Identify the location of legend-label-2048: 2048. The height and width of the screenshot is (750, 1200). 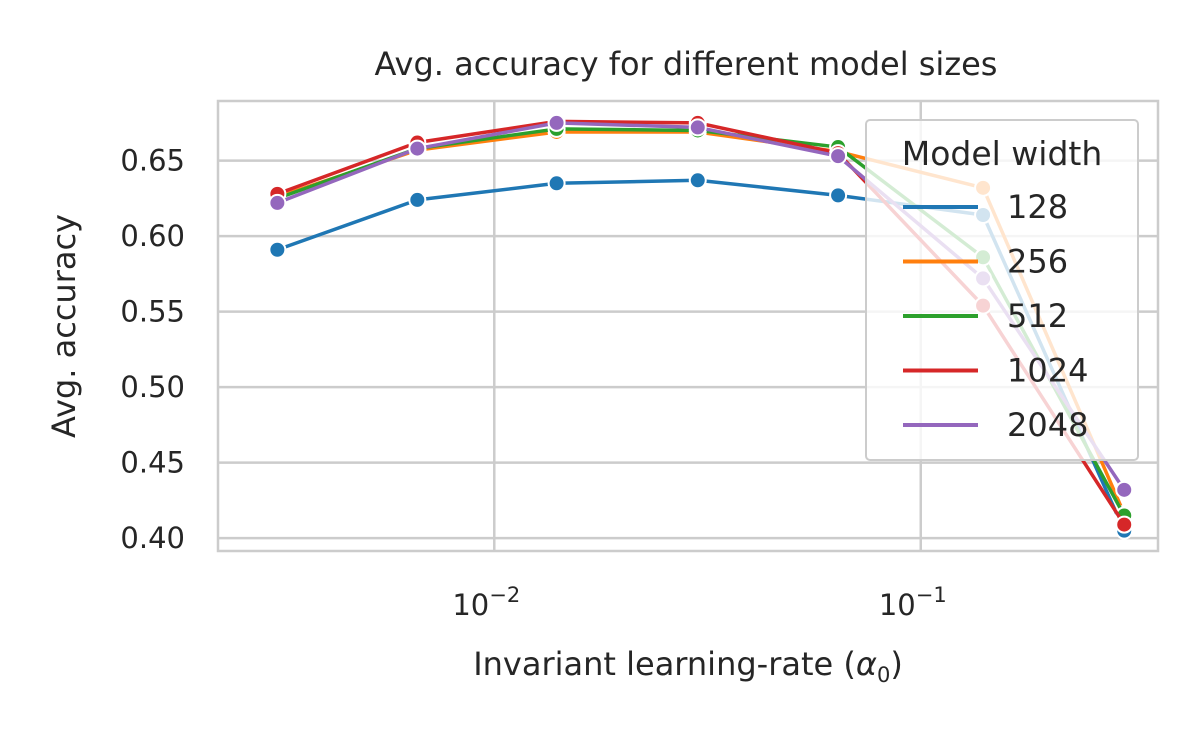
(1047, 425).